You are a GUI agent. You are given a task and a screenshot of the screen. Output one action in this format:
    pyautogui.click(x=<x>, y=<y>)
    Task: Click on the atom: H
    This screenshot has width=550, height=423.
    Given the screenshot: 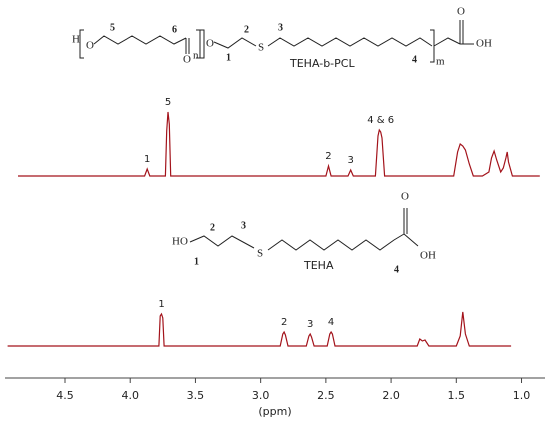 What is the action you would take?
    pyautogui.click(x=76, y=40)
    